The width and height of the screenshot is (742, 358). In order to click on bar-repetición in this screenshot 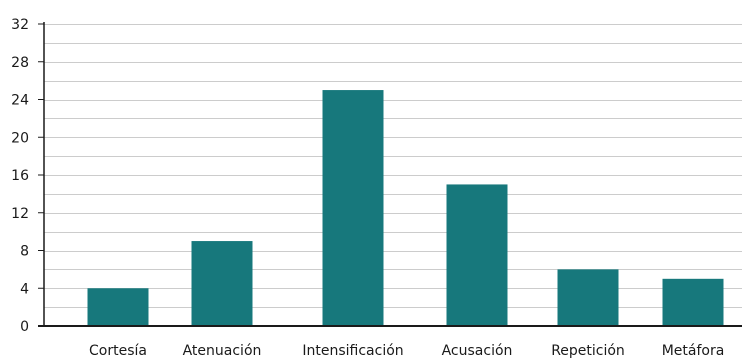, I will do `click(588, 297)`.